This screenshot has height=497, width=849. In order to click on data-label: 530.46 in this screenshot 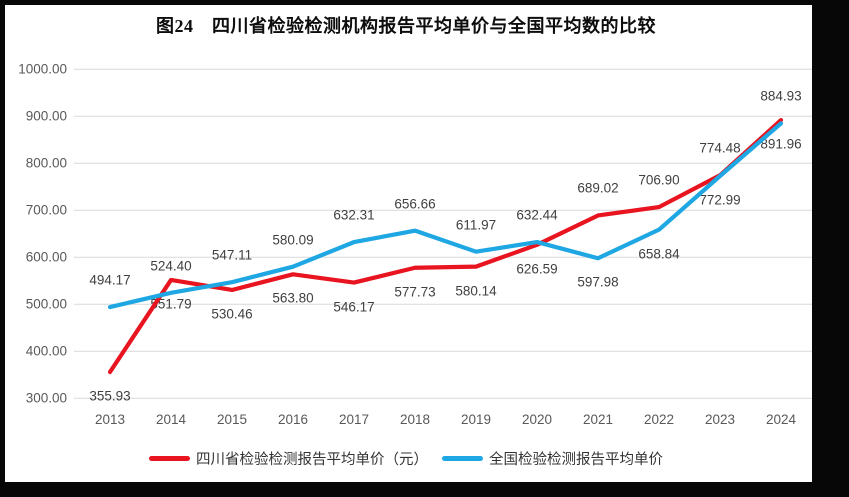, I will do `click(232, 314)`.